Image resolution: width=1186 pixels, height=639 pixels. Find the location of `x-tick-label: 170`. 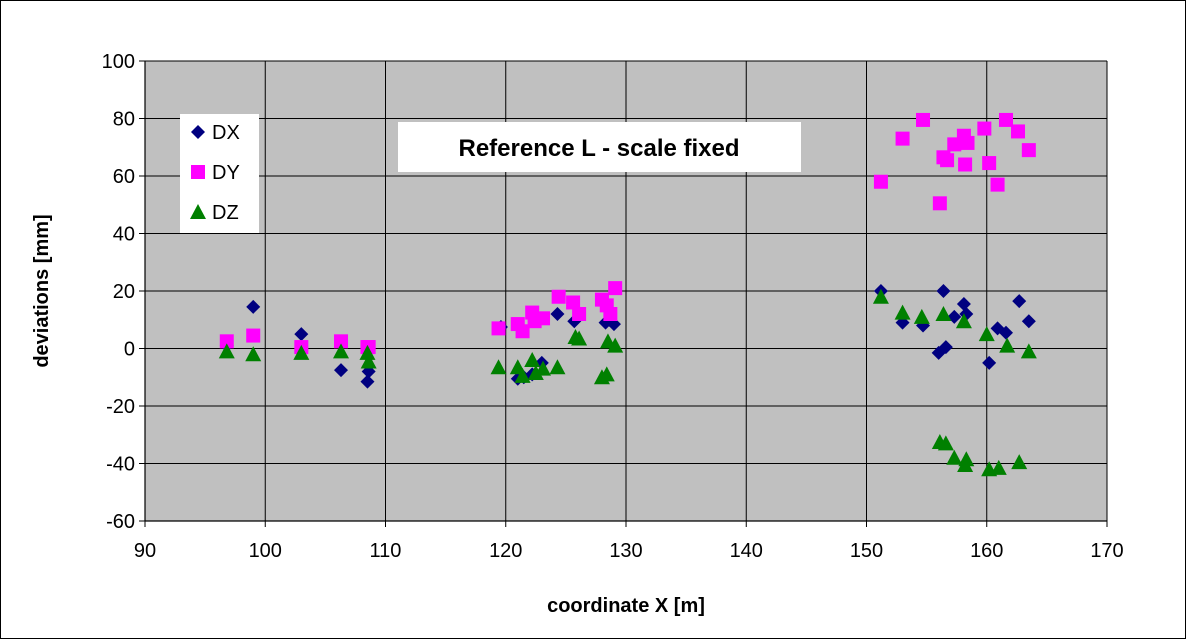

x-tick-label: 170 is located at coordinates (1106, 551).